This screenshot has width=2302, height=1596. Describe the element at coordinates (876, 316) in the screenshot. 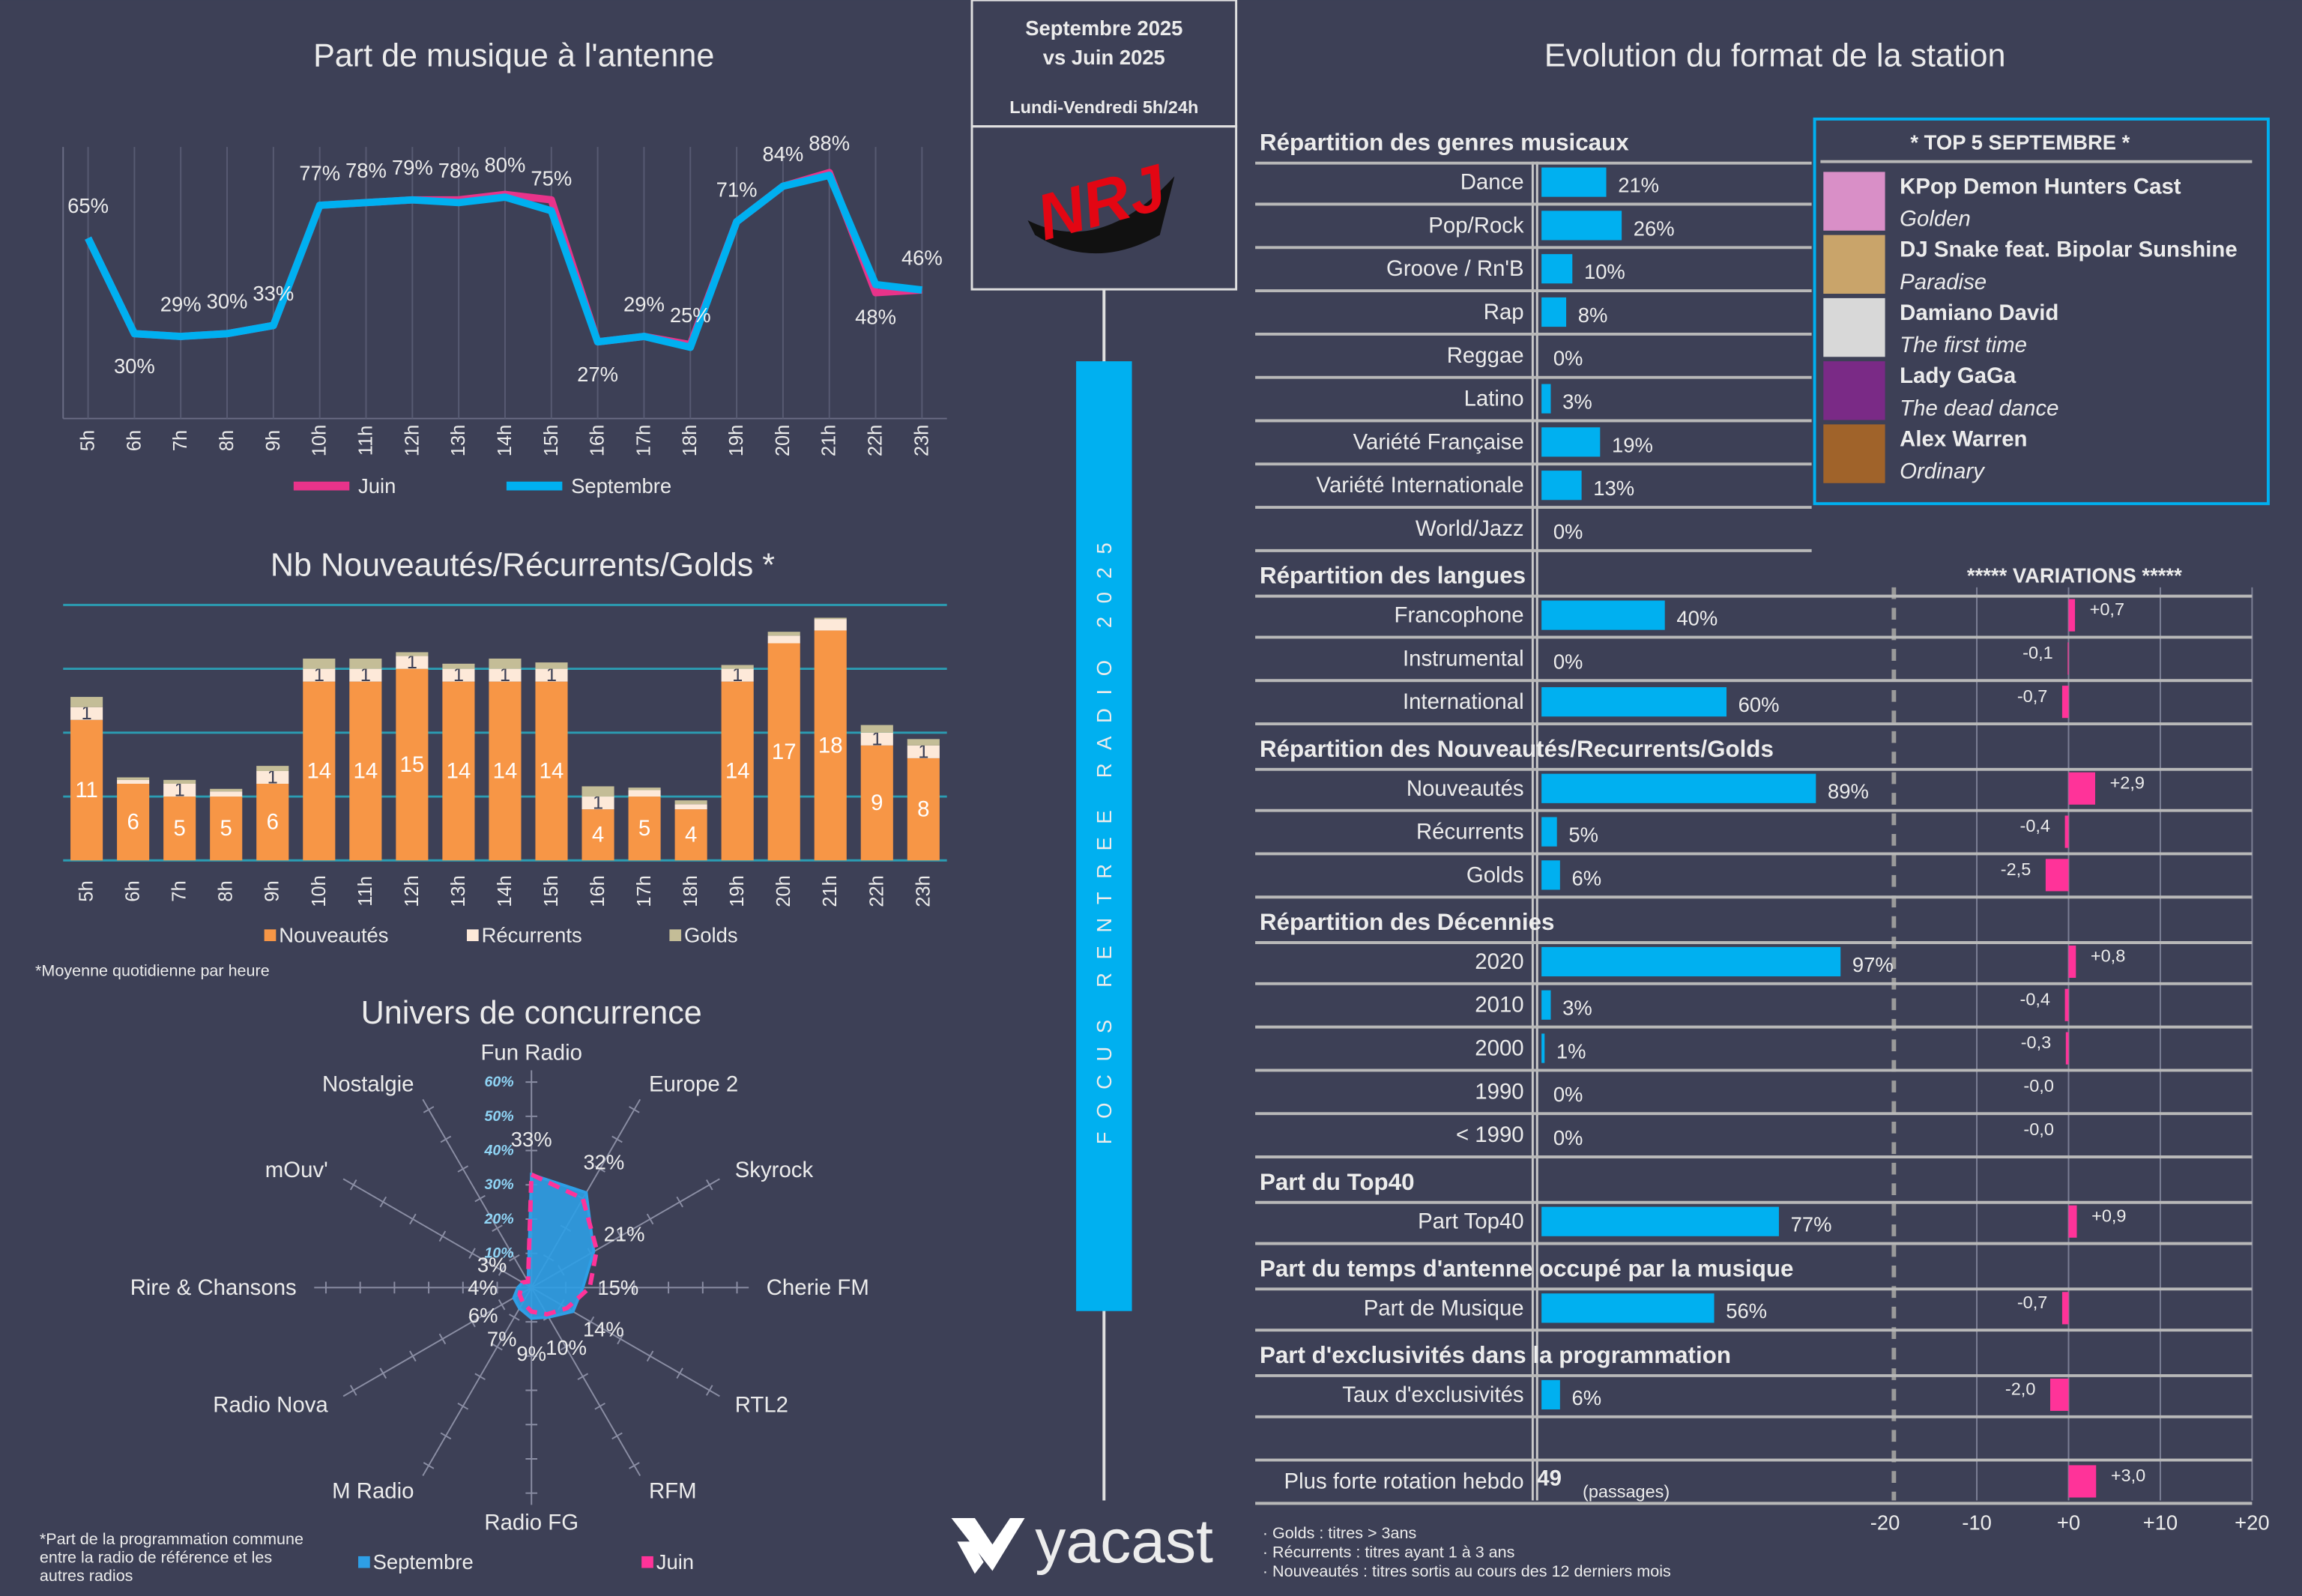

I see `data-label: 48%` at that location.